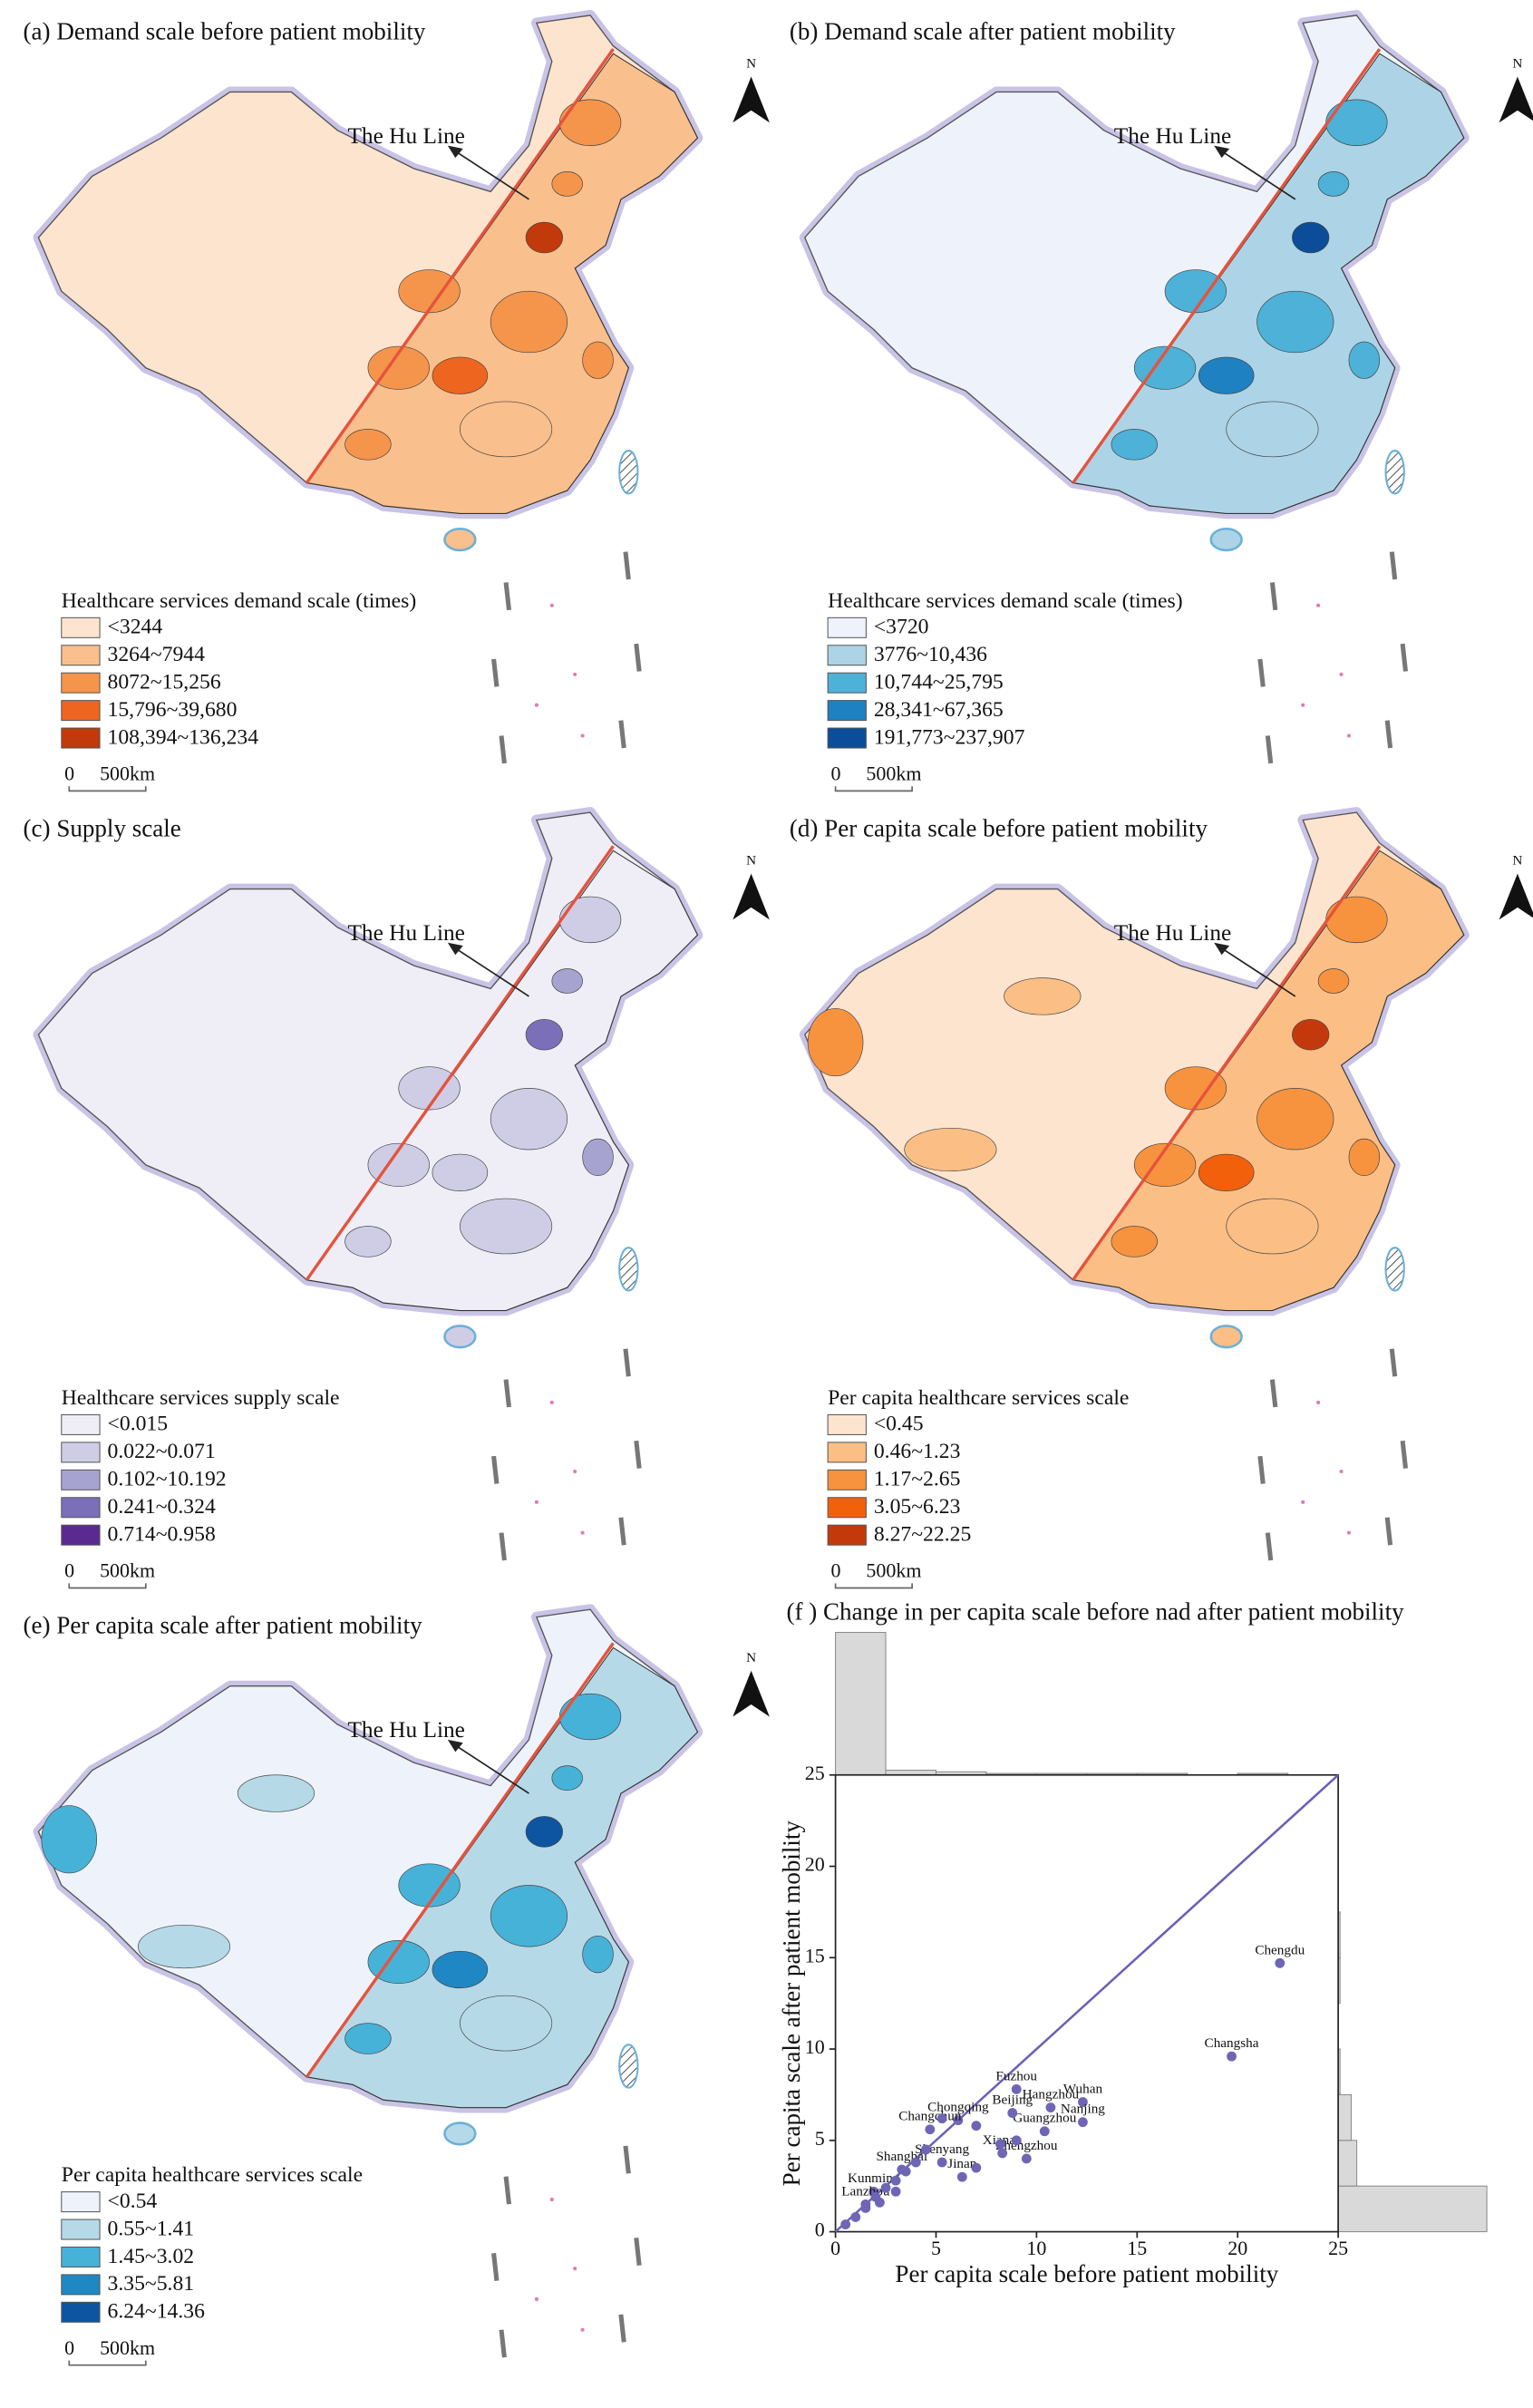 This screenshot has height=2408, width=1533. I want to click on x-tick-label: 15, so click(1137, 2248).